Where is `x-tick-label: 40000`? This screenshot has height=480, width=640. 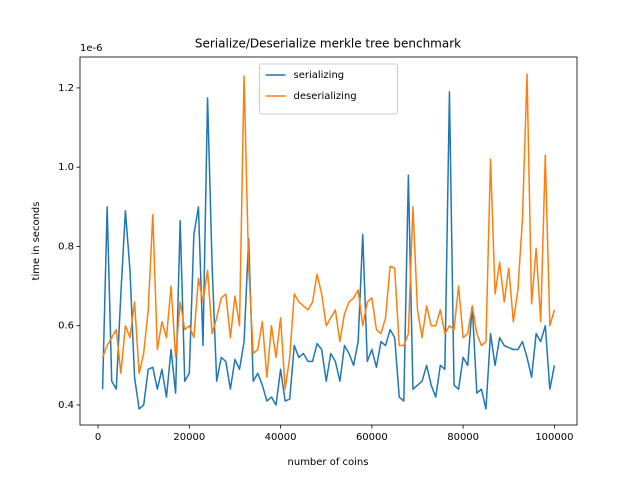 x-tick-label: 40000 is located at coordinates (281, 437).